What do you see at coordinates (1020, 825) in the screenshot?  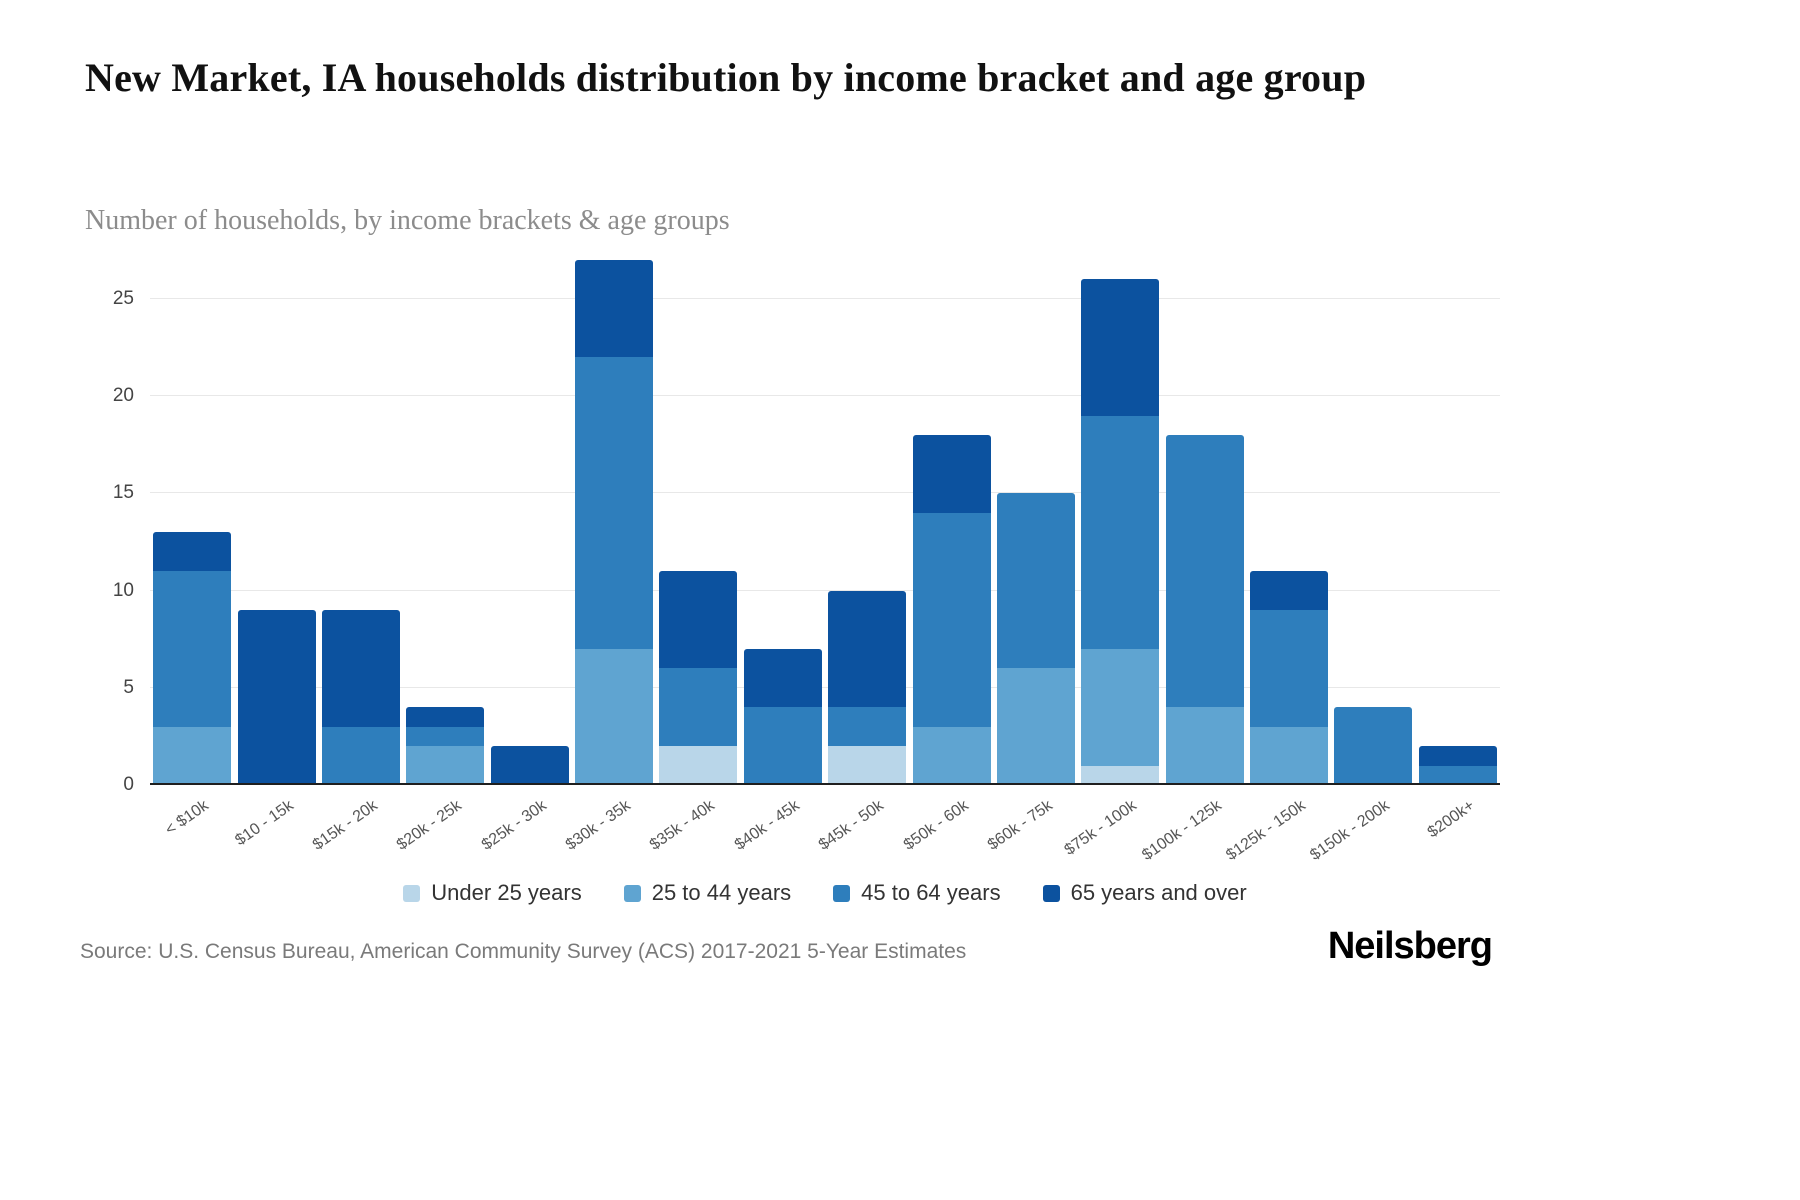 I see `x-tick-label: $60k - 75k` at bounding box center [1020, 825].